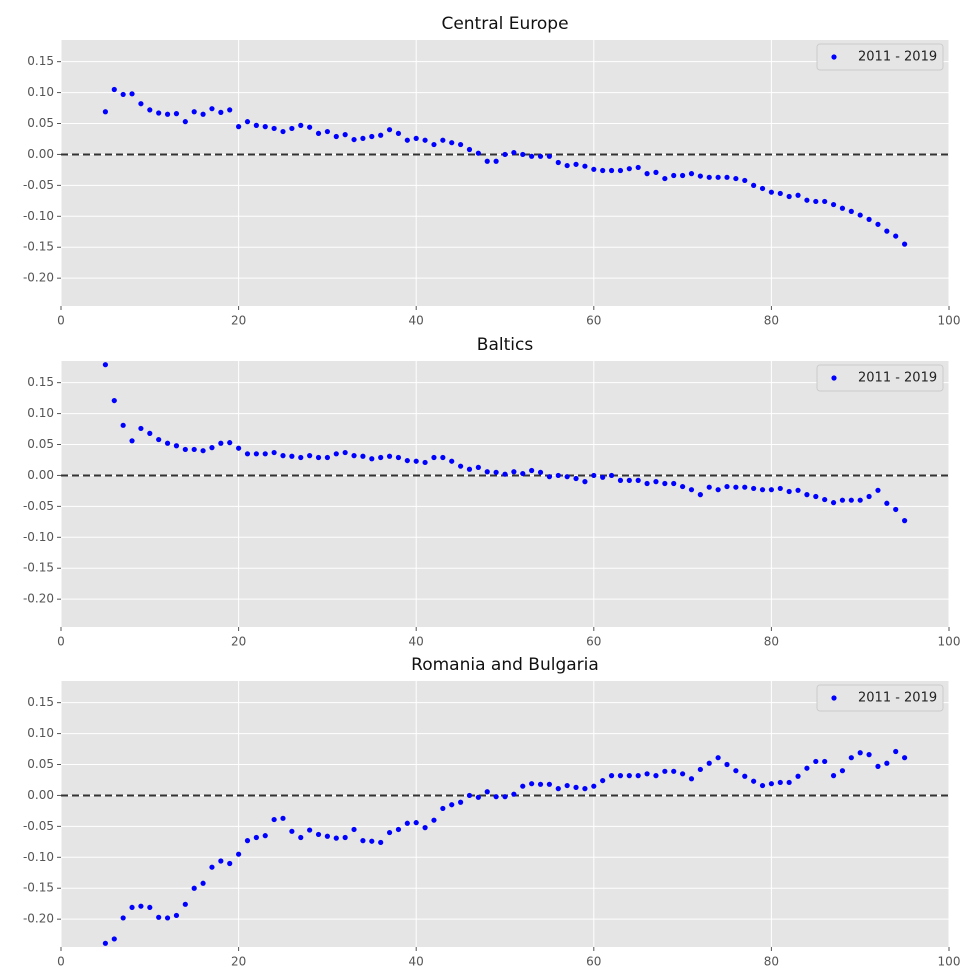 The height and width of the screenshot is (968, 963). Describe the element at coordinates (593, 321) in the screenshot. I see `x-tick-label: 60` at that location.